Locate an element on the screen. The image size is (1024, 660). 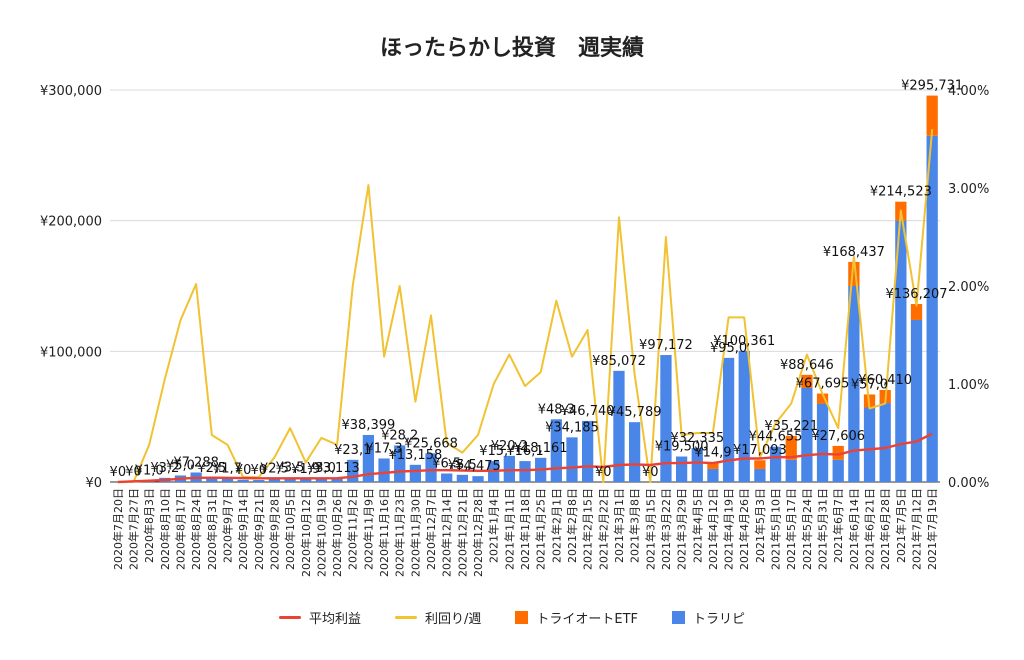
data-label: ¥57,0 is located at coordinates (869, 384).